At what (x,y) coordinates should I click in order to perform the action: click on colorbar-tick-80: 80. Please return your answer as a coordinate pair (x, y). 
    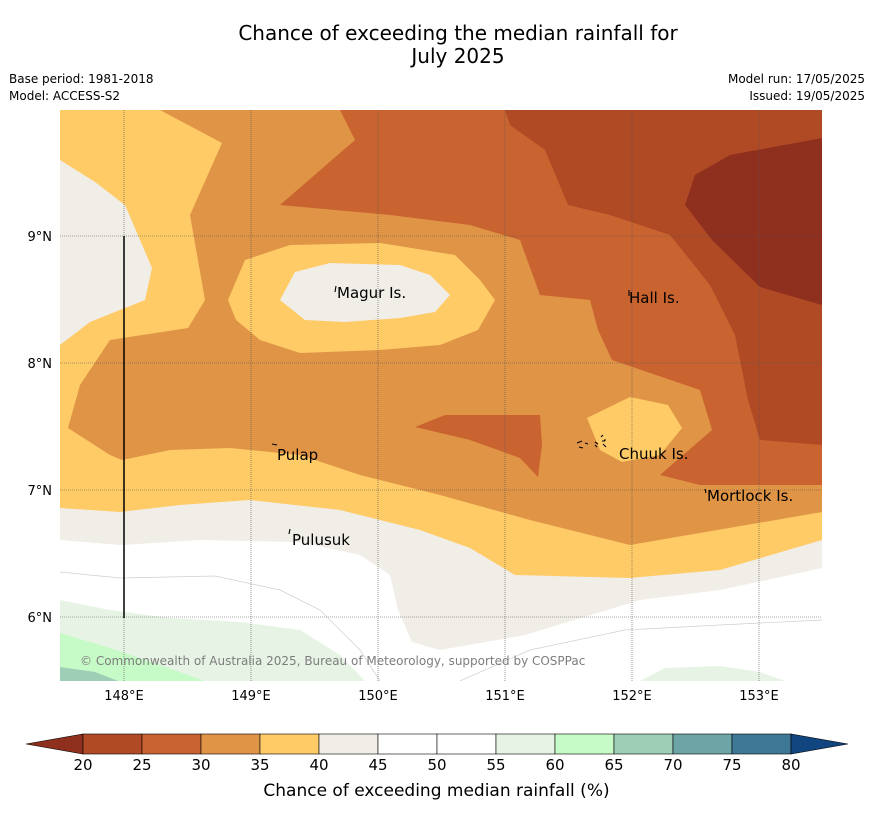
    Looking at the image, I should click on (791, 765).